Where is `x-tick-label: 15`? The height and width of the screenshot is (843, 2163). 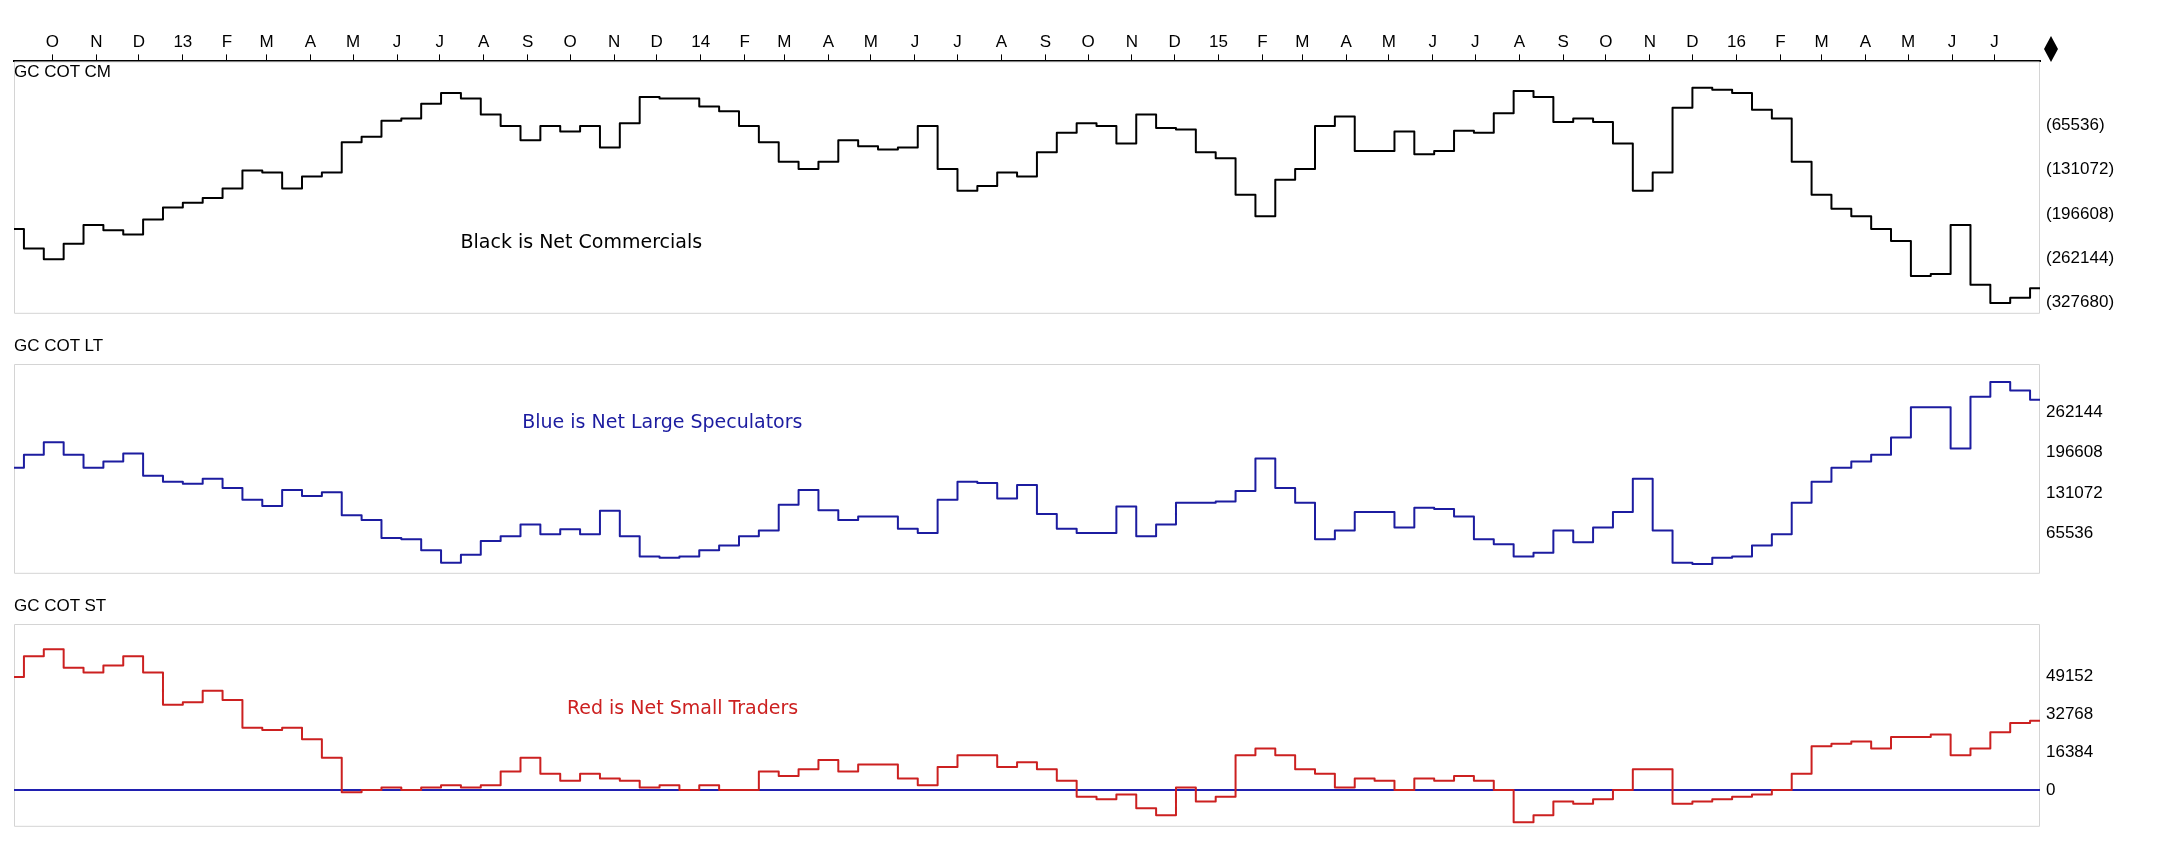 x-tick-label: 15 is located at coordinates (1218, 41).